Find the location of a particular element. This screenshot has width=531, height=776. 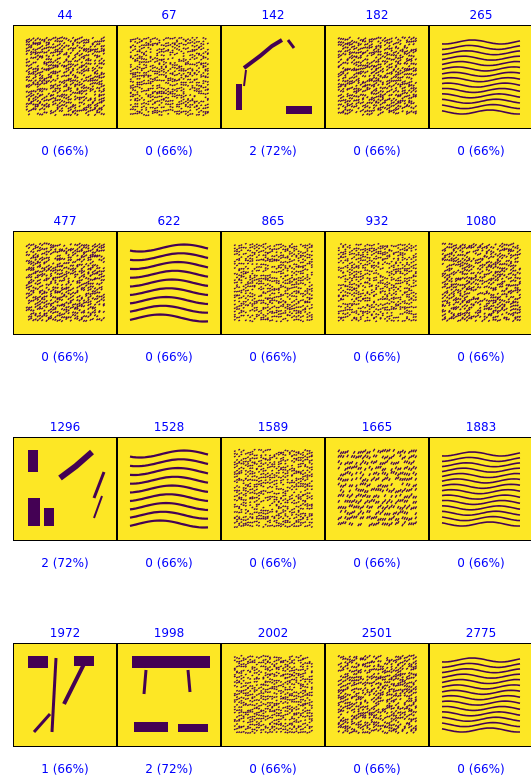

panel-title: 622 is located at coordinates (169, 221).